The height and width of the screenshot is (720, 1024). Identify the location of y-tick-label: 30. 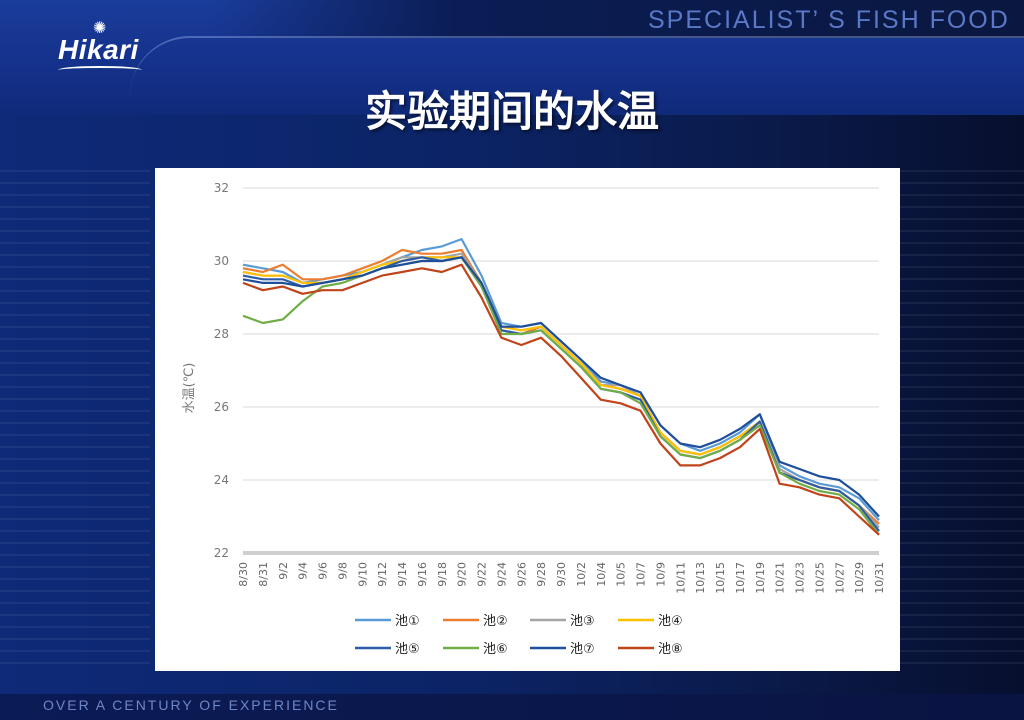
(221, 261).